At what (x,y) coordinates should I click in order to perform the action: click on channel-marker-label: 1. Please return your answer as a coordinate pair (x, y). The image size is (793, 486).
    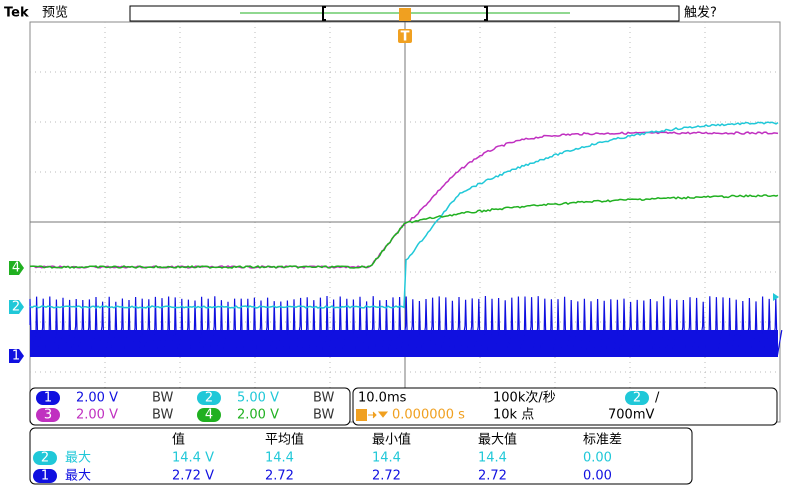
    Looking at the image, I should click on (16, 356).